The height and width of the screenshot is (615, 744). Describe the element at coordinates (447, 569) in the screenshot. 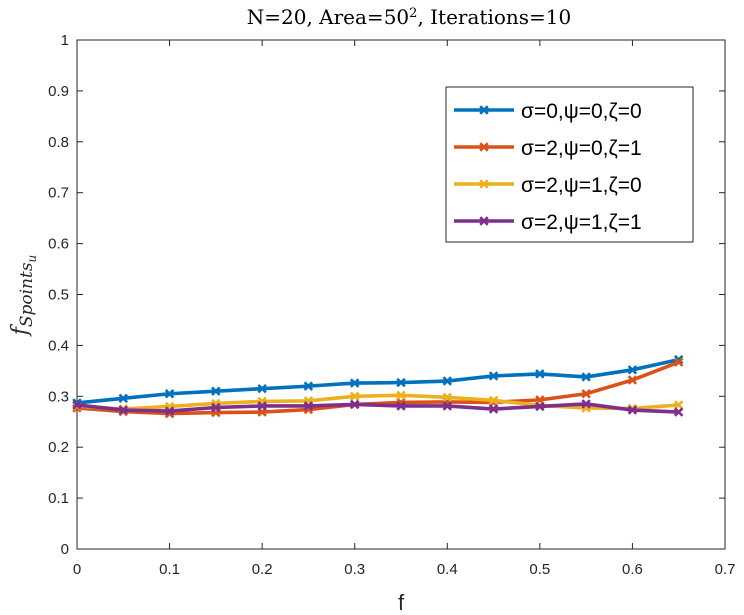

I see `x-tick-label: 0.4` at that location.